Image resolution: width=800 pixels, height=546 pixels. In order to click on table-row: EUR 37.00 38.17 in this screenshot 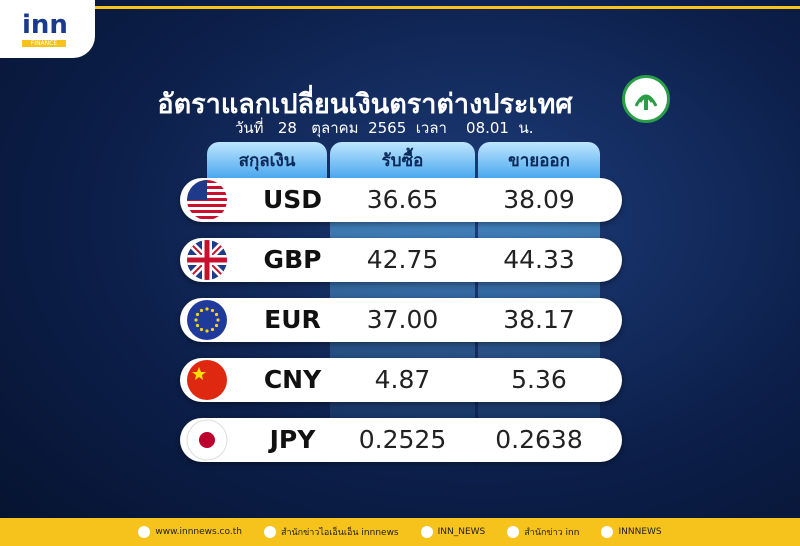, I will do `click(401, 320)`.